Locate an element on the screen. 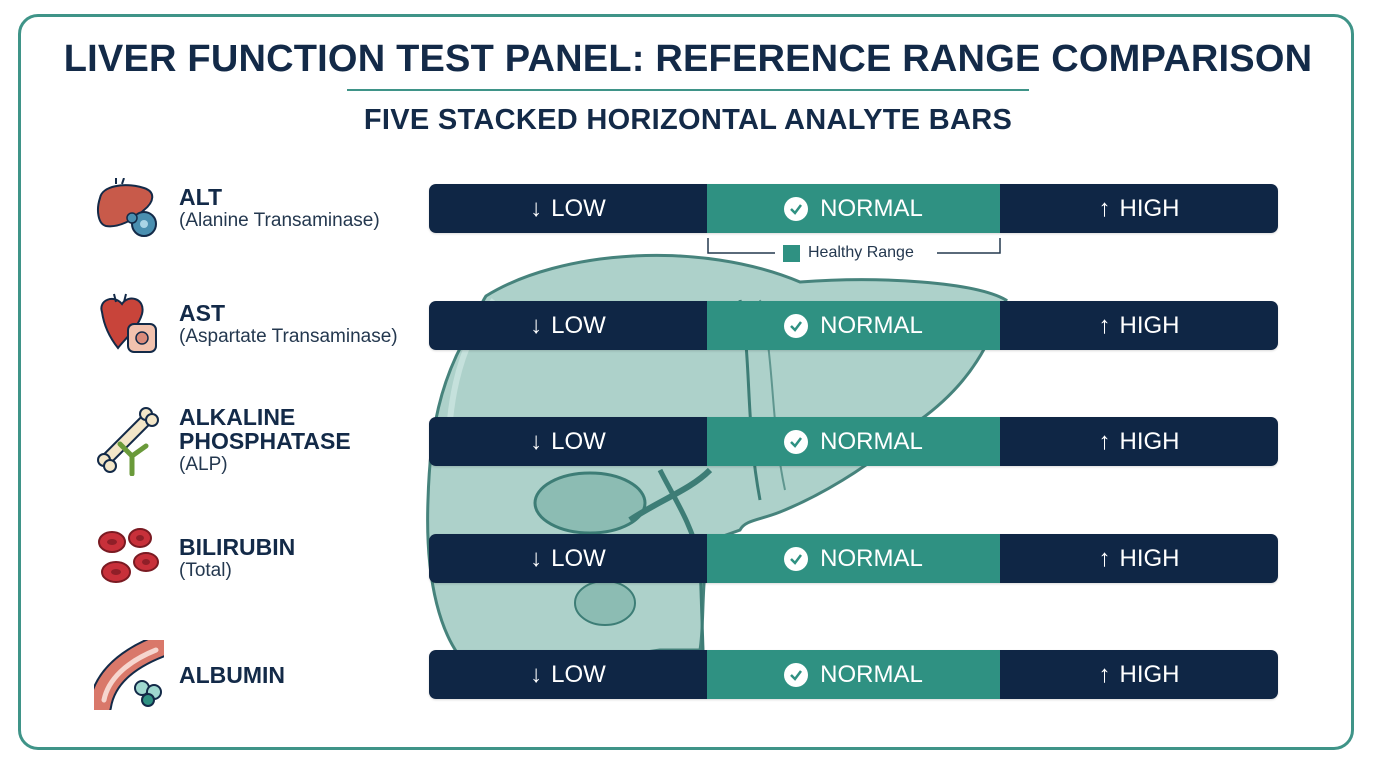  analyte-subname: (Total) is located at coordinates (205, 570).